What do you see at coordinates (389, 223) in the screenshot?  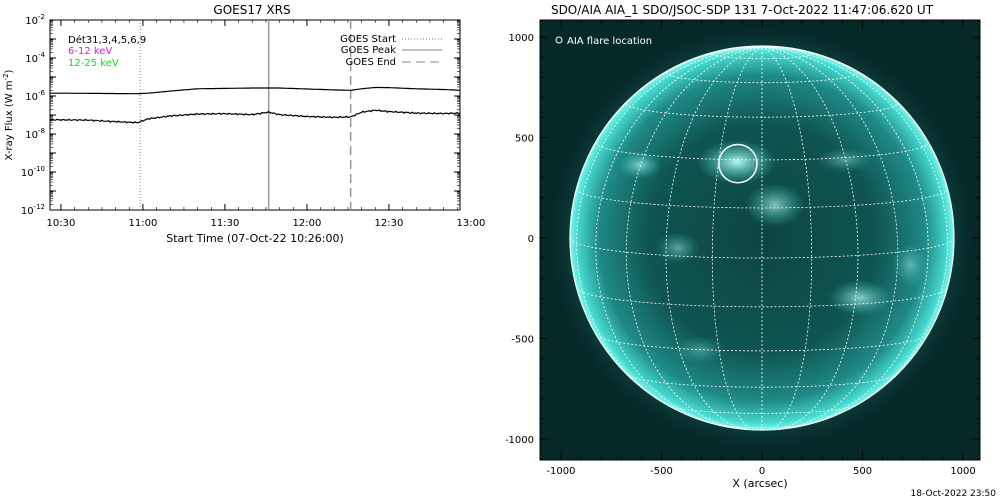 I see `goes-x-tick-label: 12:30` at bounding box center [389, 223].